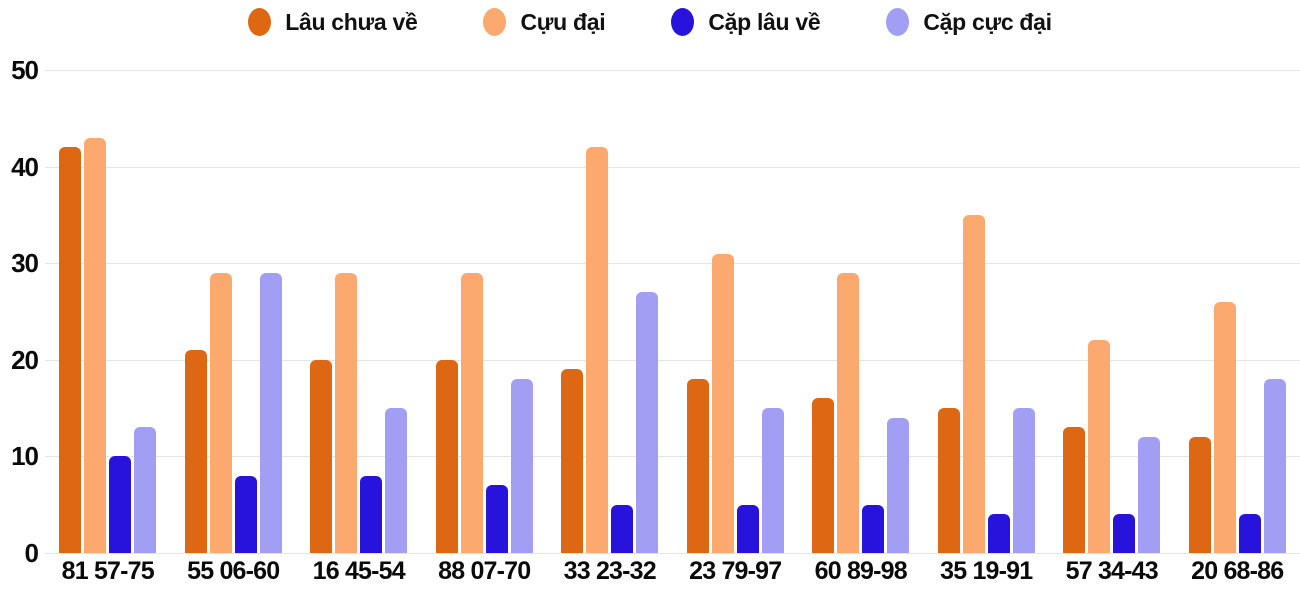  I want to click on x-tick-label: 88 07-70, so click(484, 571).